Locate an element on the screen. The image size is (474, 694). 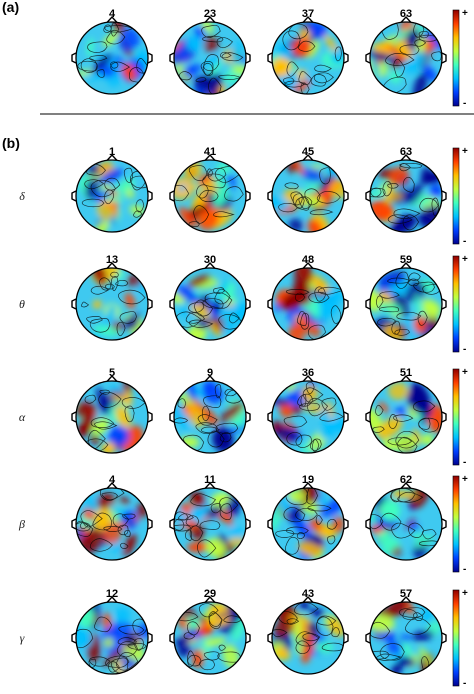
topographic-map: 37 is located at coordinates (308, 51).